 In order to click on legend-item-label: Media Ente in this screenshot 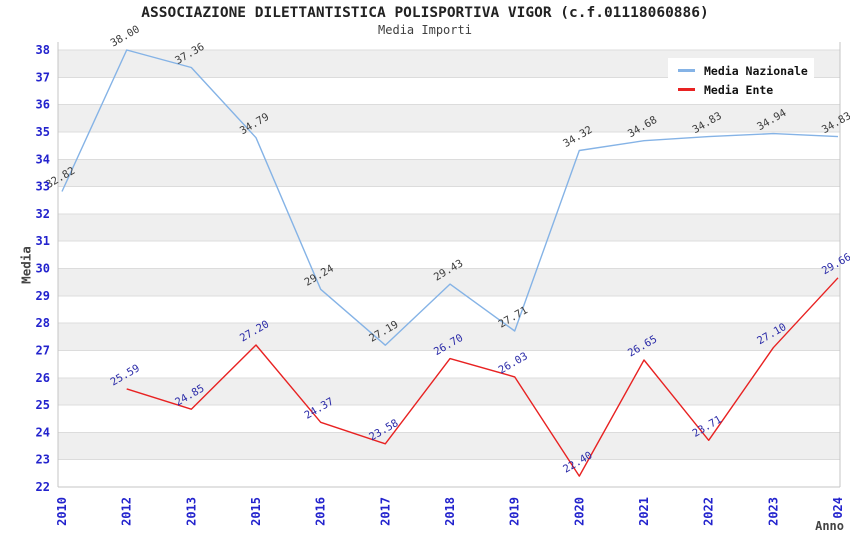, I will do `click(739, 89)`.